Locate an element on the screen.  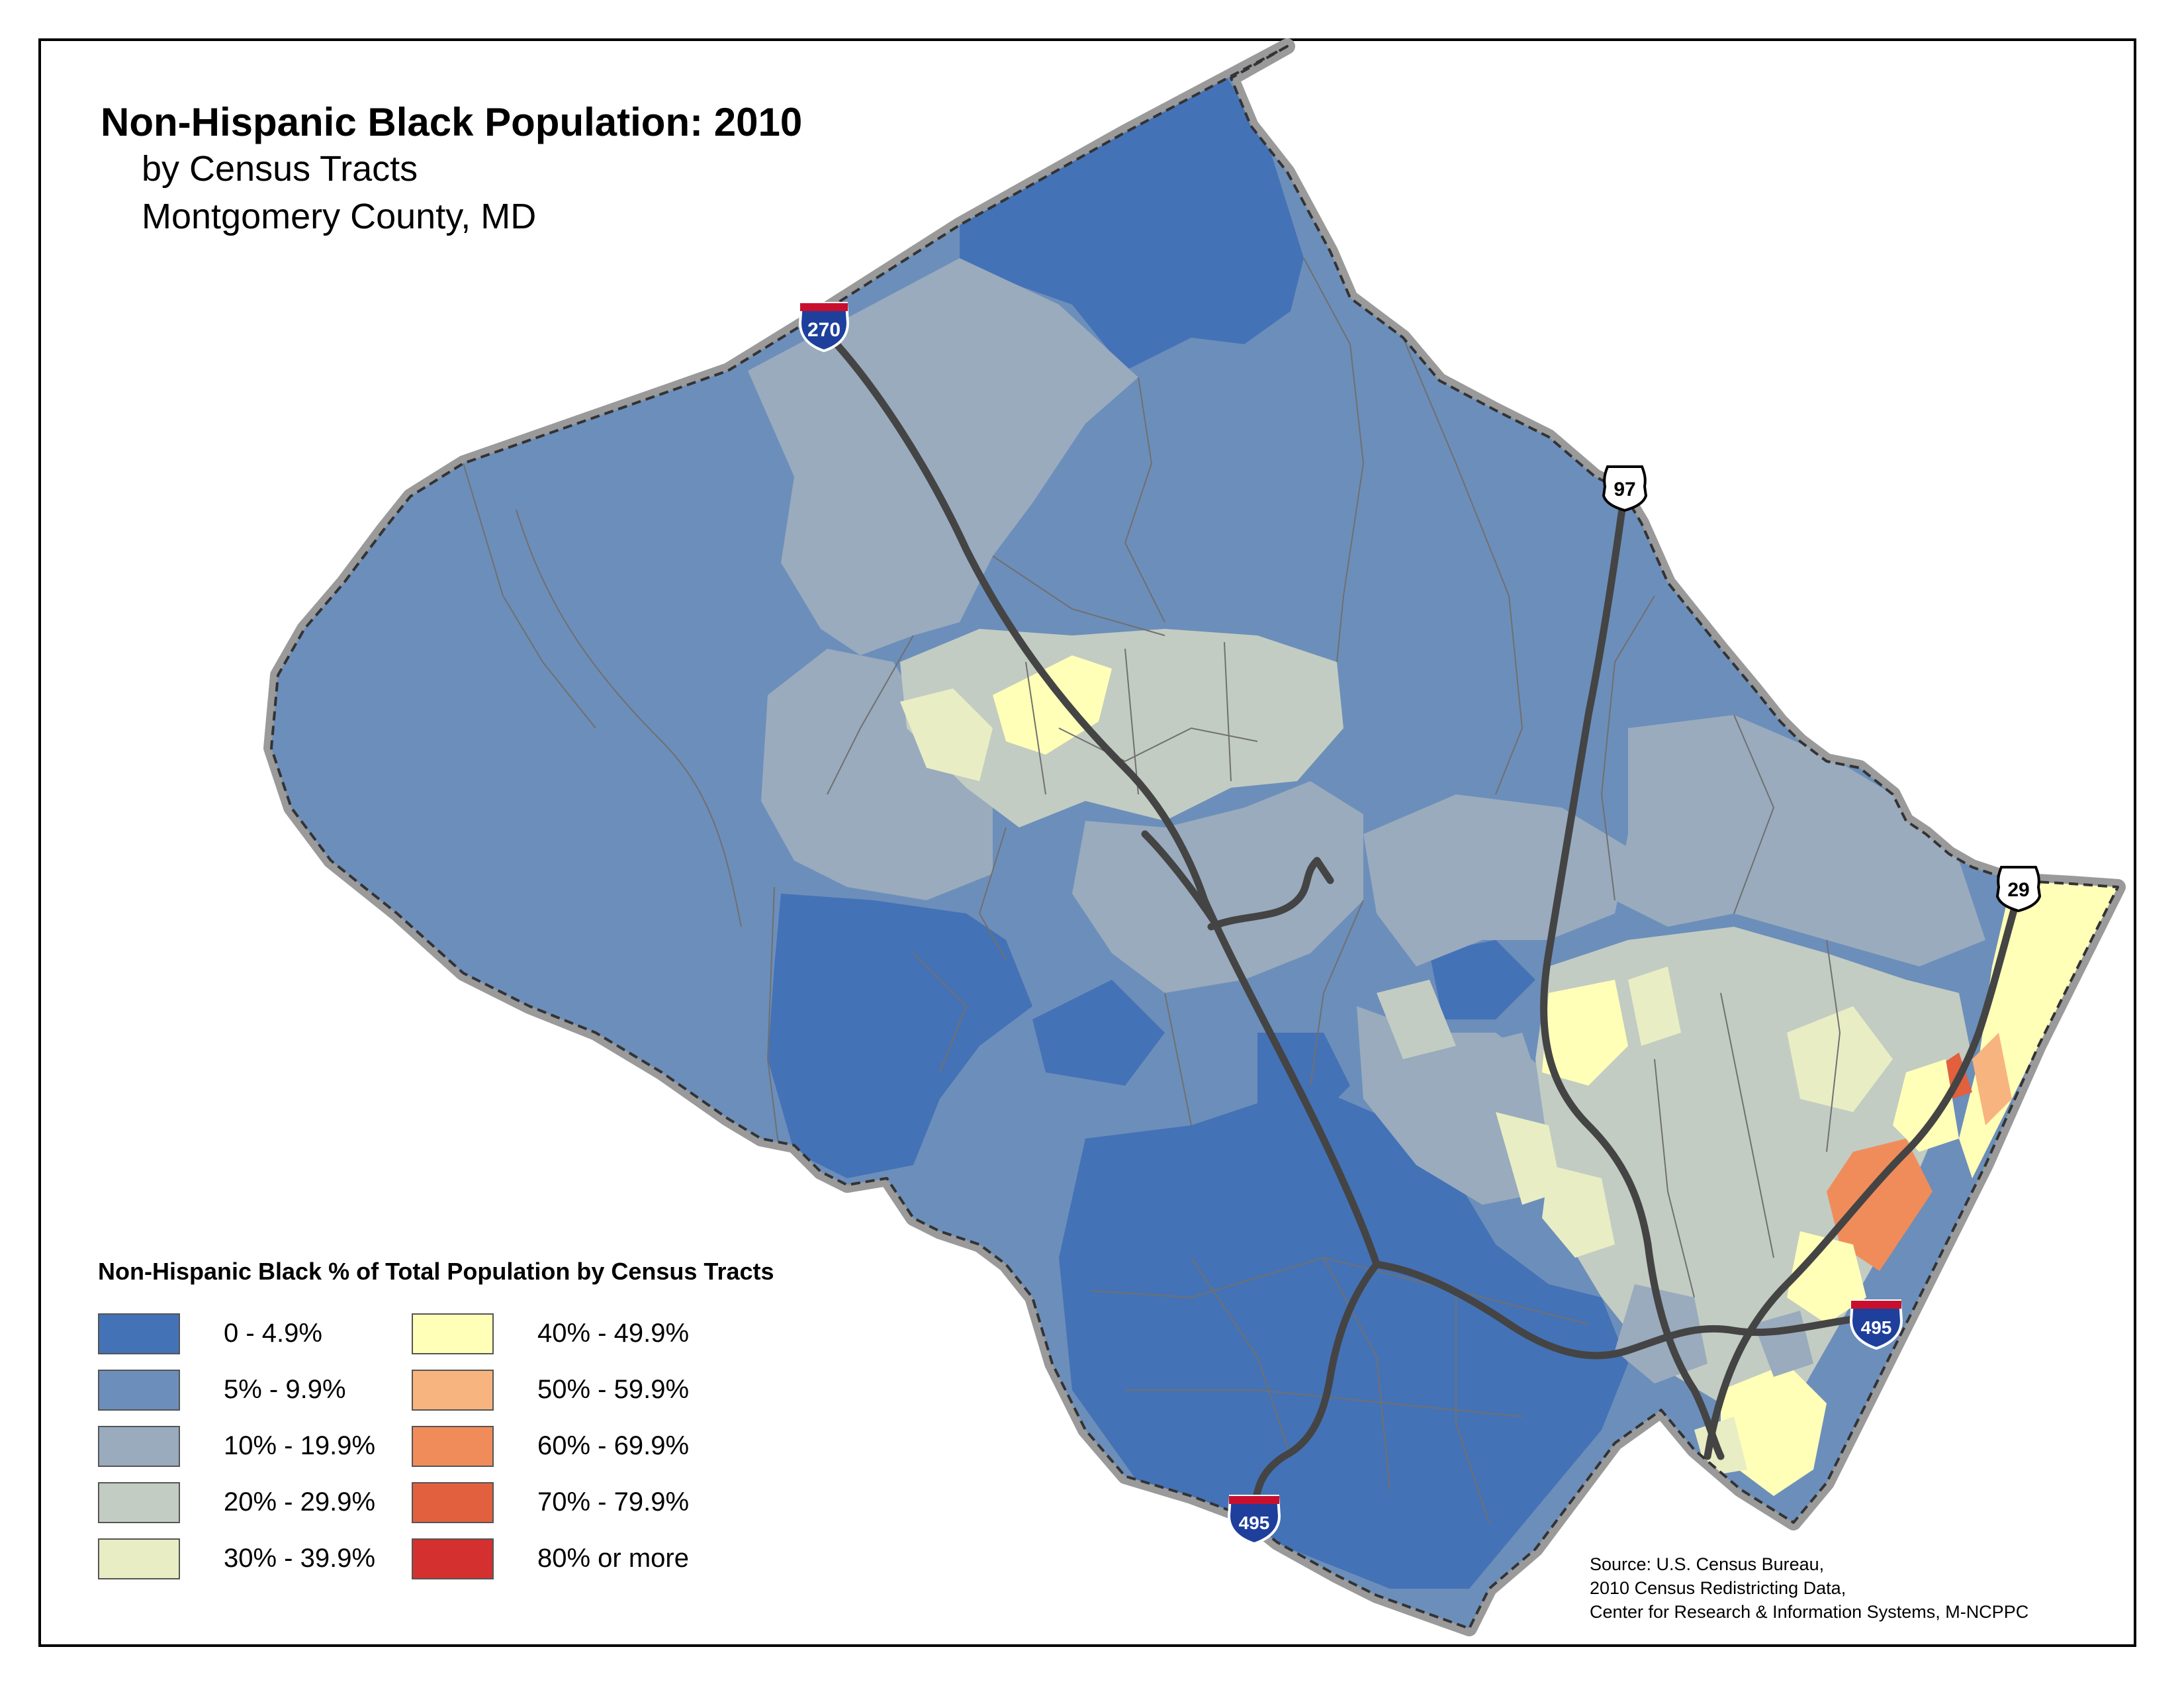
shield-i270: 270 is located at coordinates (824, 327).